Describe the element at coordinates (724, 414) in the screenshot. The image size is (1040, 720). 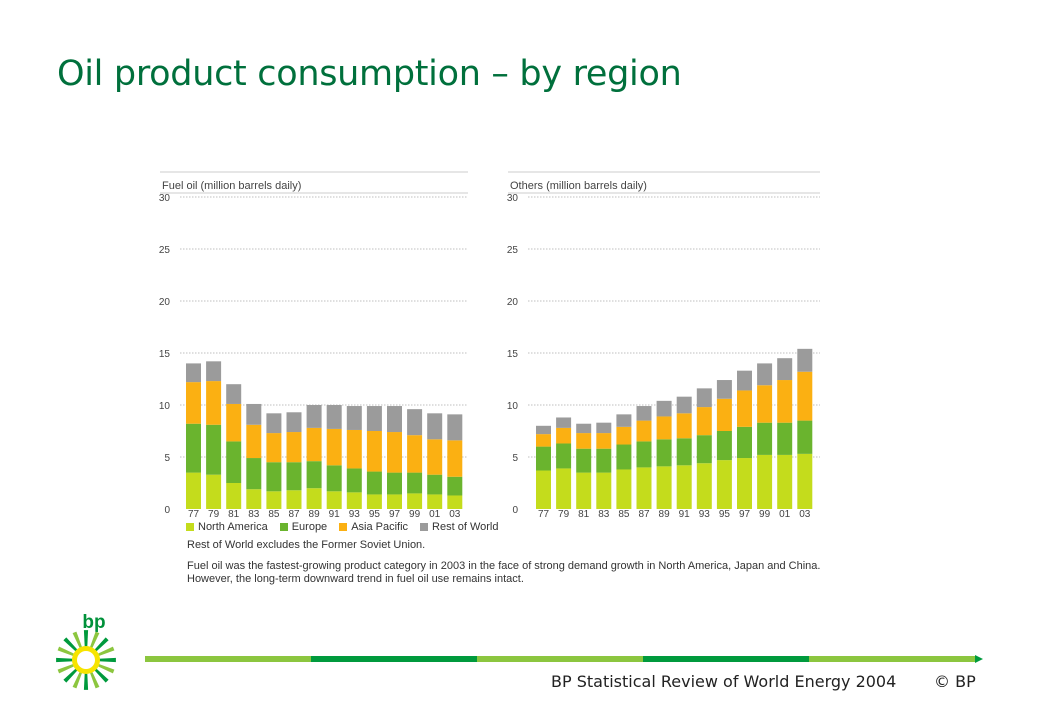
I see `others-bar-95-asia-pacific` at that location.